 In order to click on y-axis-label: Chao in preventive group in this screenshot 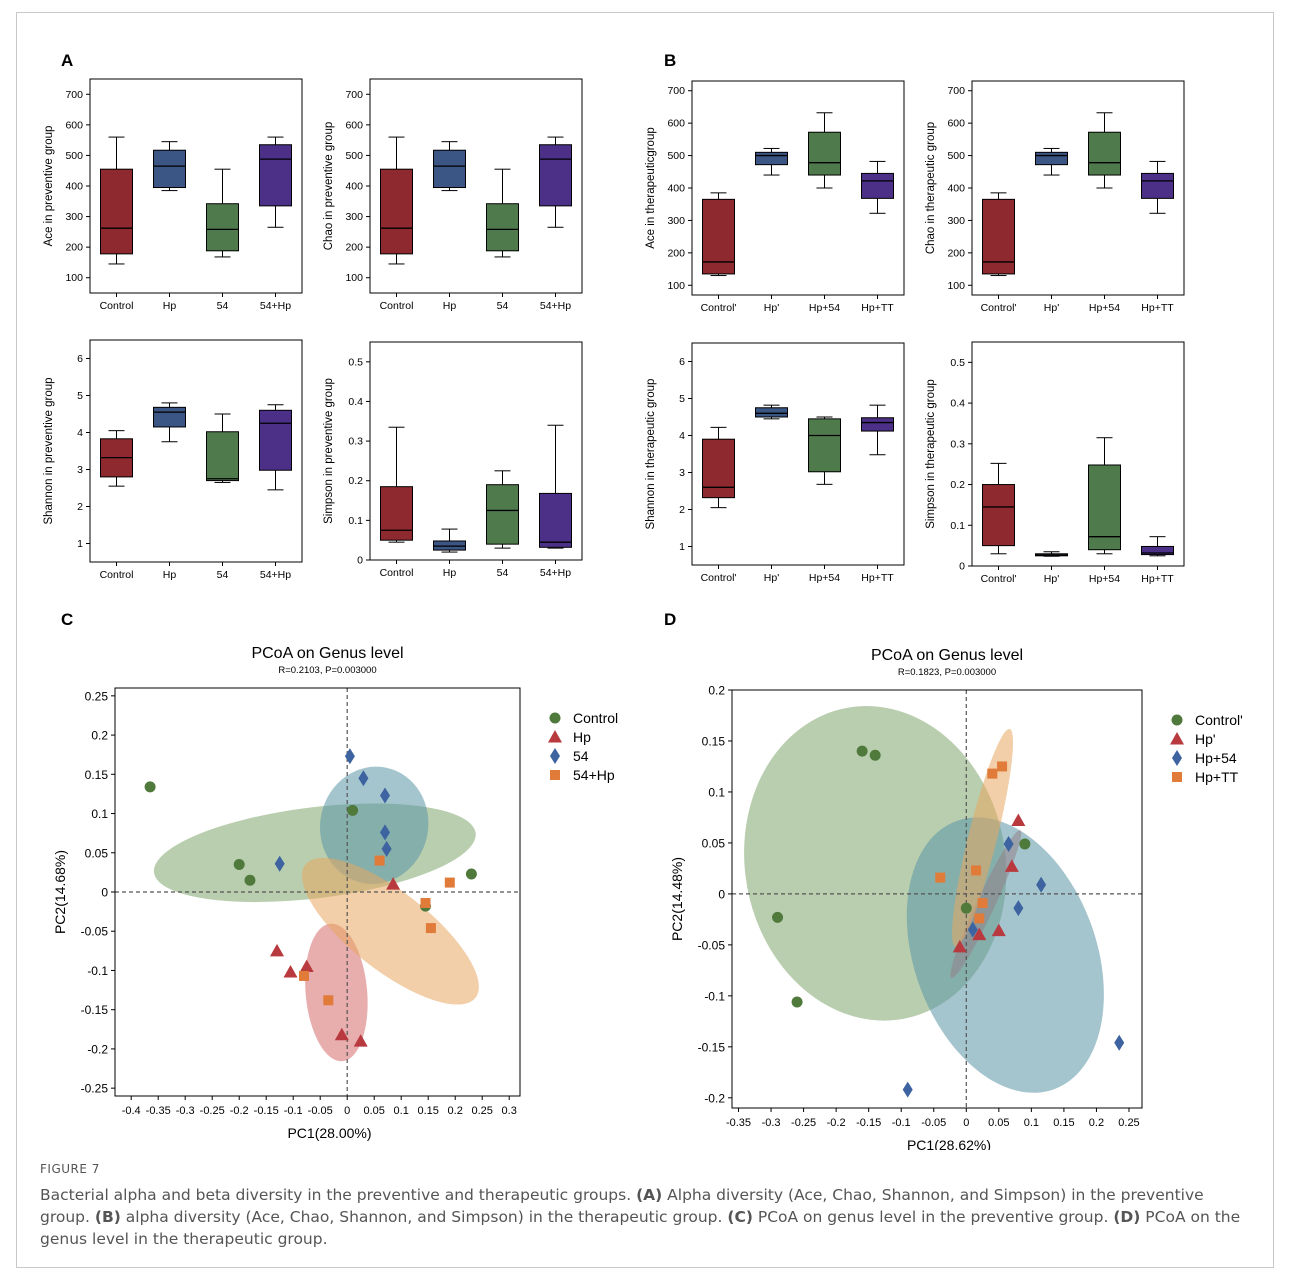, I will do `click(329, 186)`.